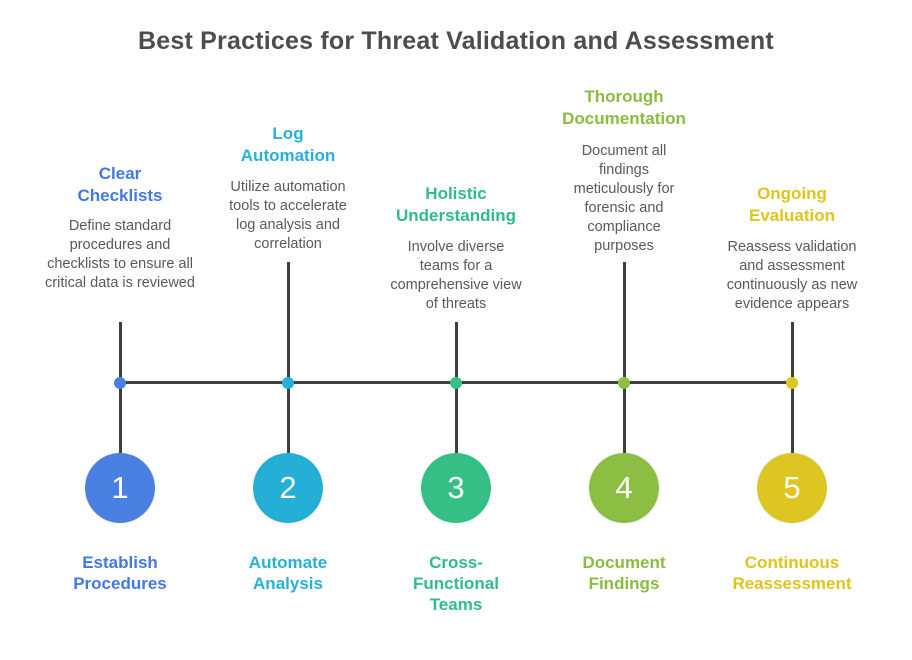 The image size is (912, 660). What do you see at coordinates (624, 573) in the screenshot?
I see `step-label: Document Findings` at bounding box center [624, 573].